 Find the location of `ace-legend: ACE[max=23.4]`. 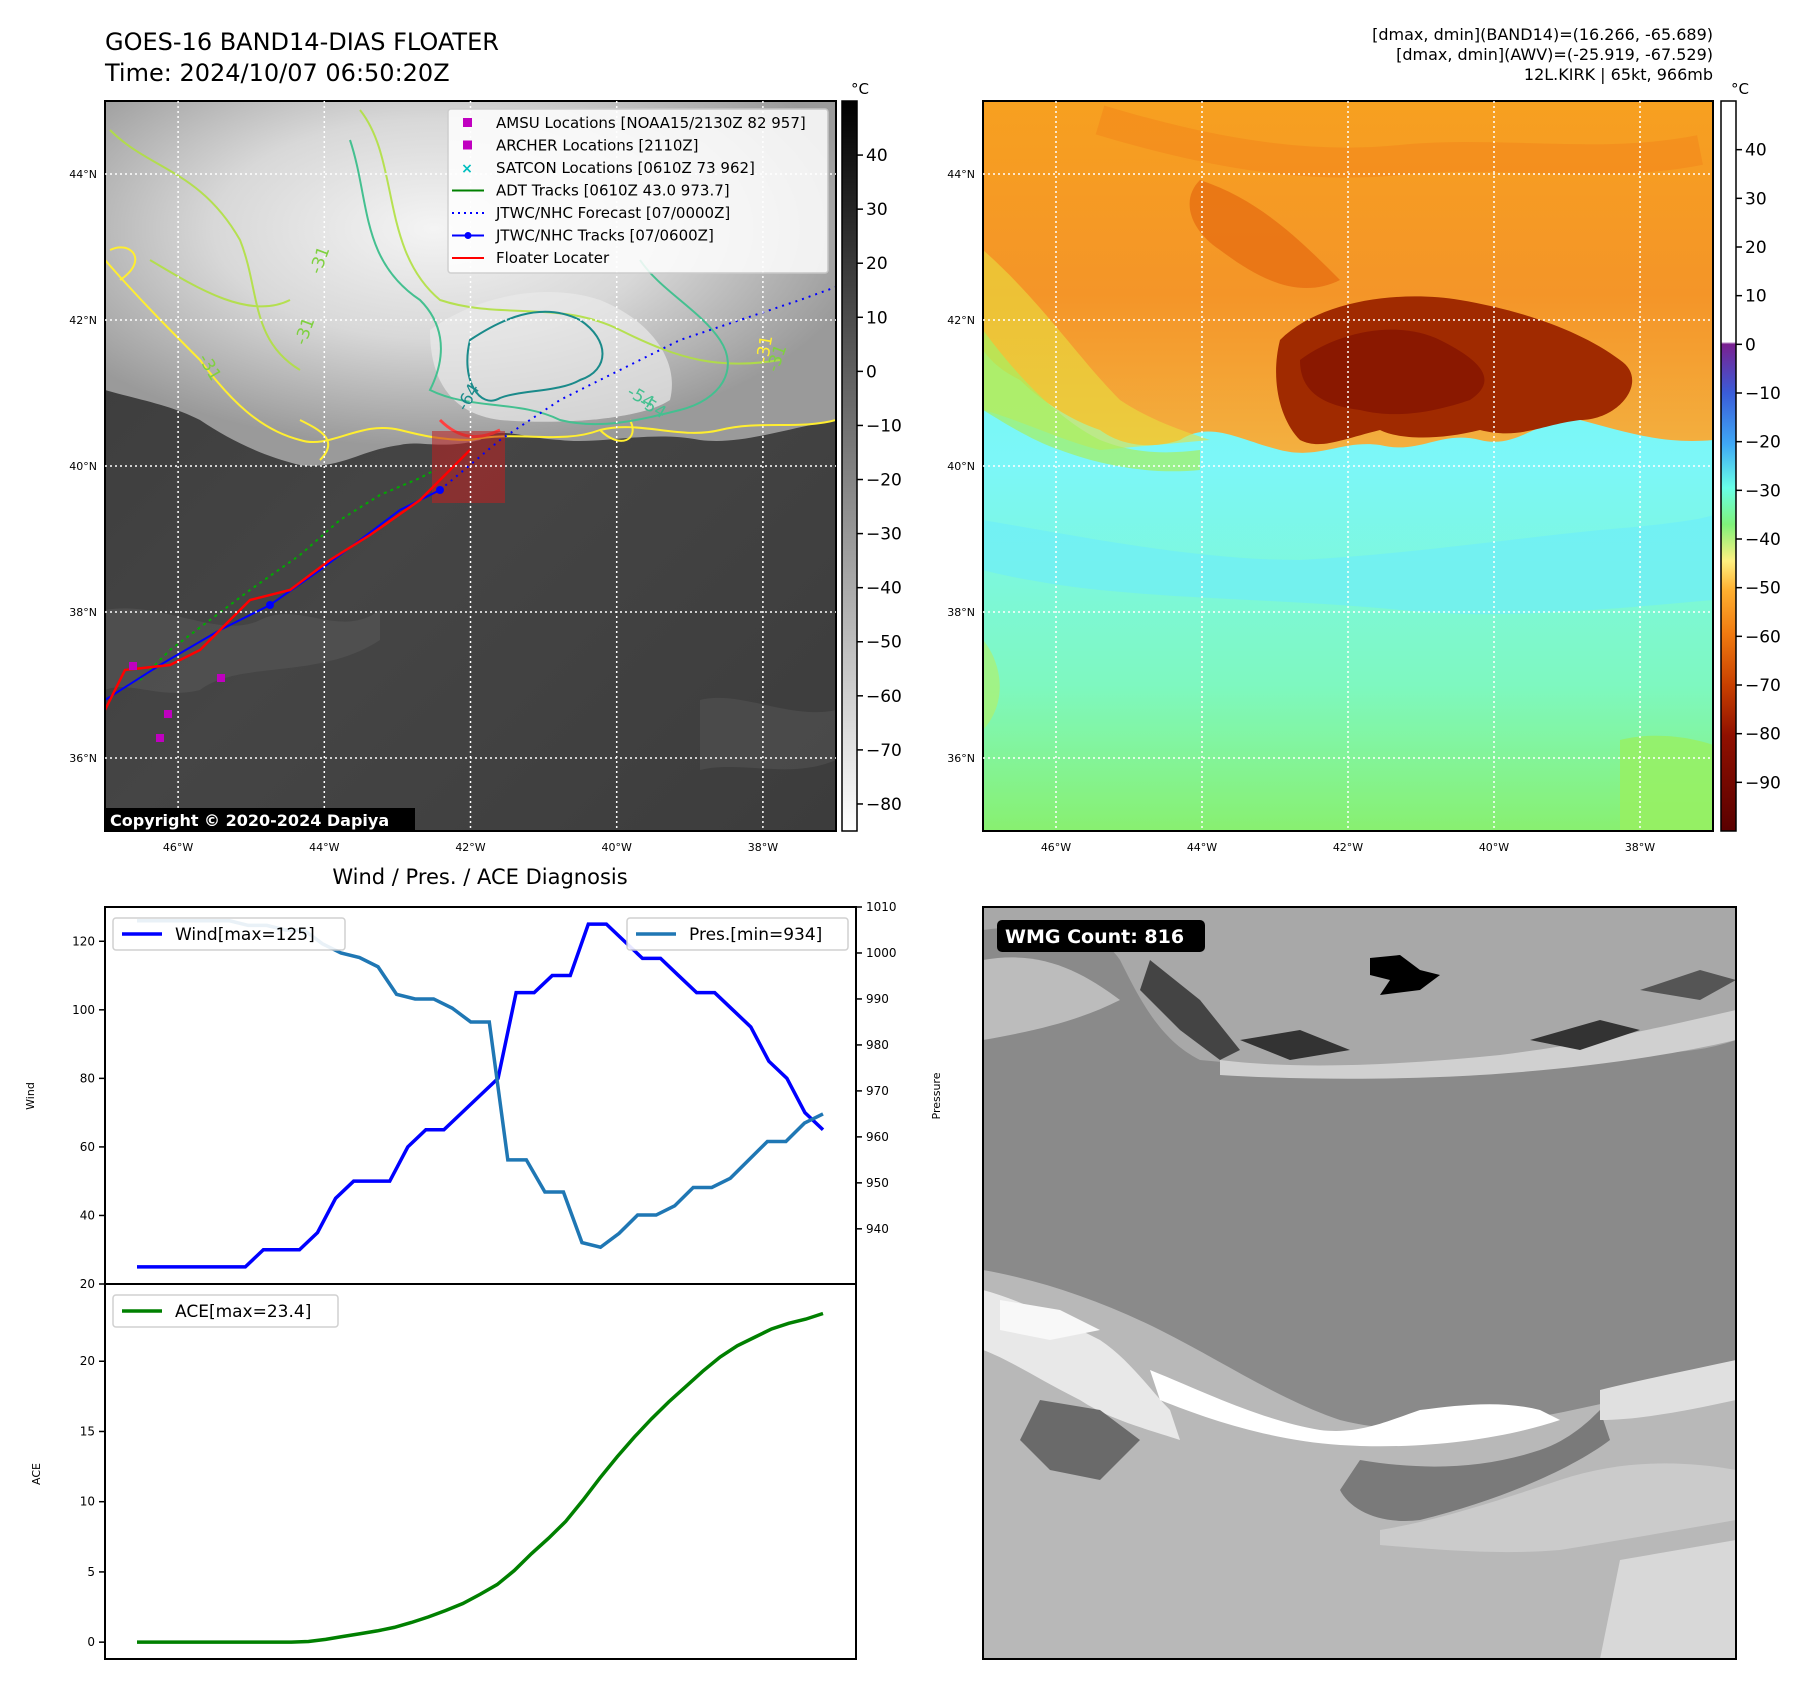

ace-legend: ACE[max=23.4] is located at coordinates (225, 1311).